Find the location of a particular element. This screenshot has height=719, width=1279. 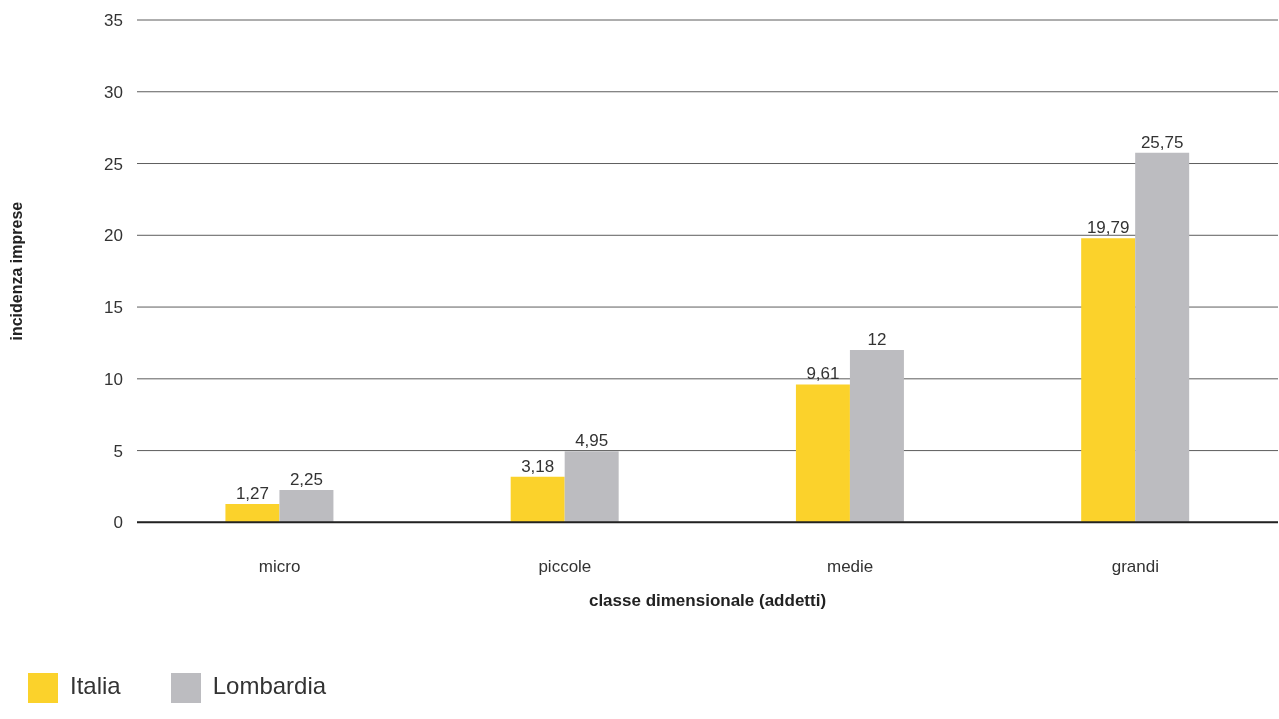

data-label: 3,18 is located at coordinates (538, 466).